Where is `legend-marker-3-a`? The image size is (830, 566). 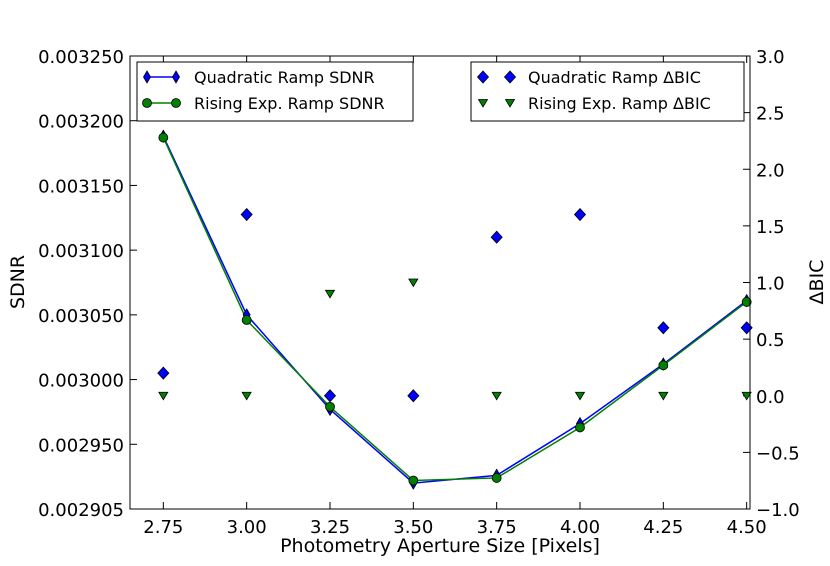 legend-marker-3-a is located at coordinates (483, 103).